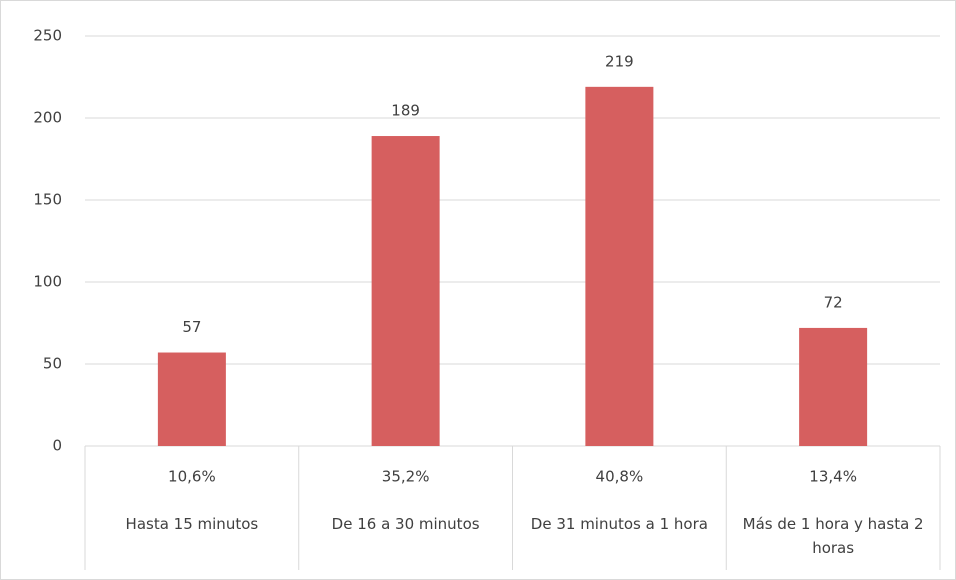 Image resolution: width=956 pixels, height=580 pixels. I want to click on category-share: 10,6%, so click(192, 477).